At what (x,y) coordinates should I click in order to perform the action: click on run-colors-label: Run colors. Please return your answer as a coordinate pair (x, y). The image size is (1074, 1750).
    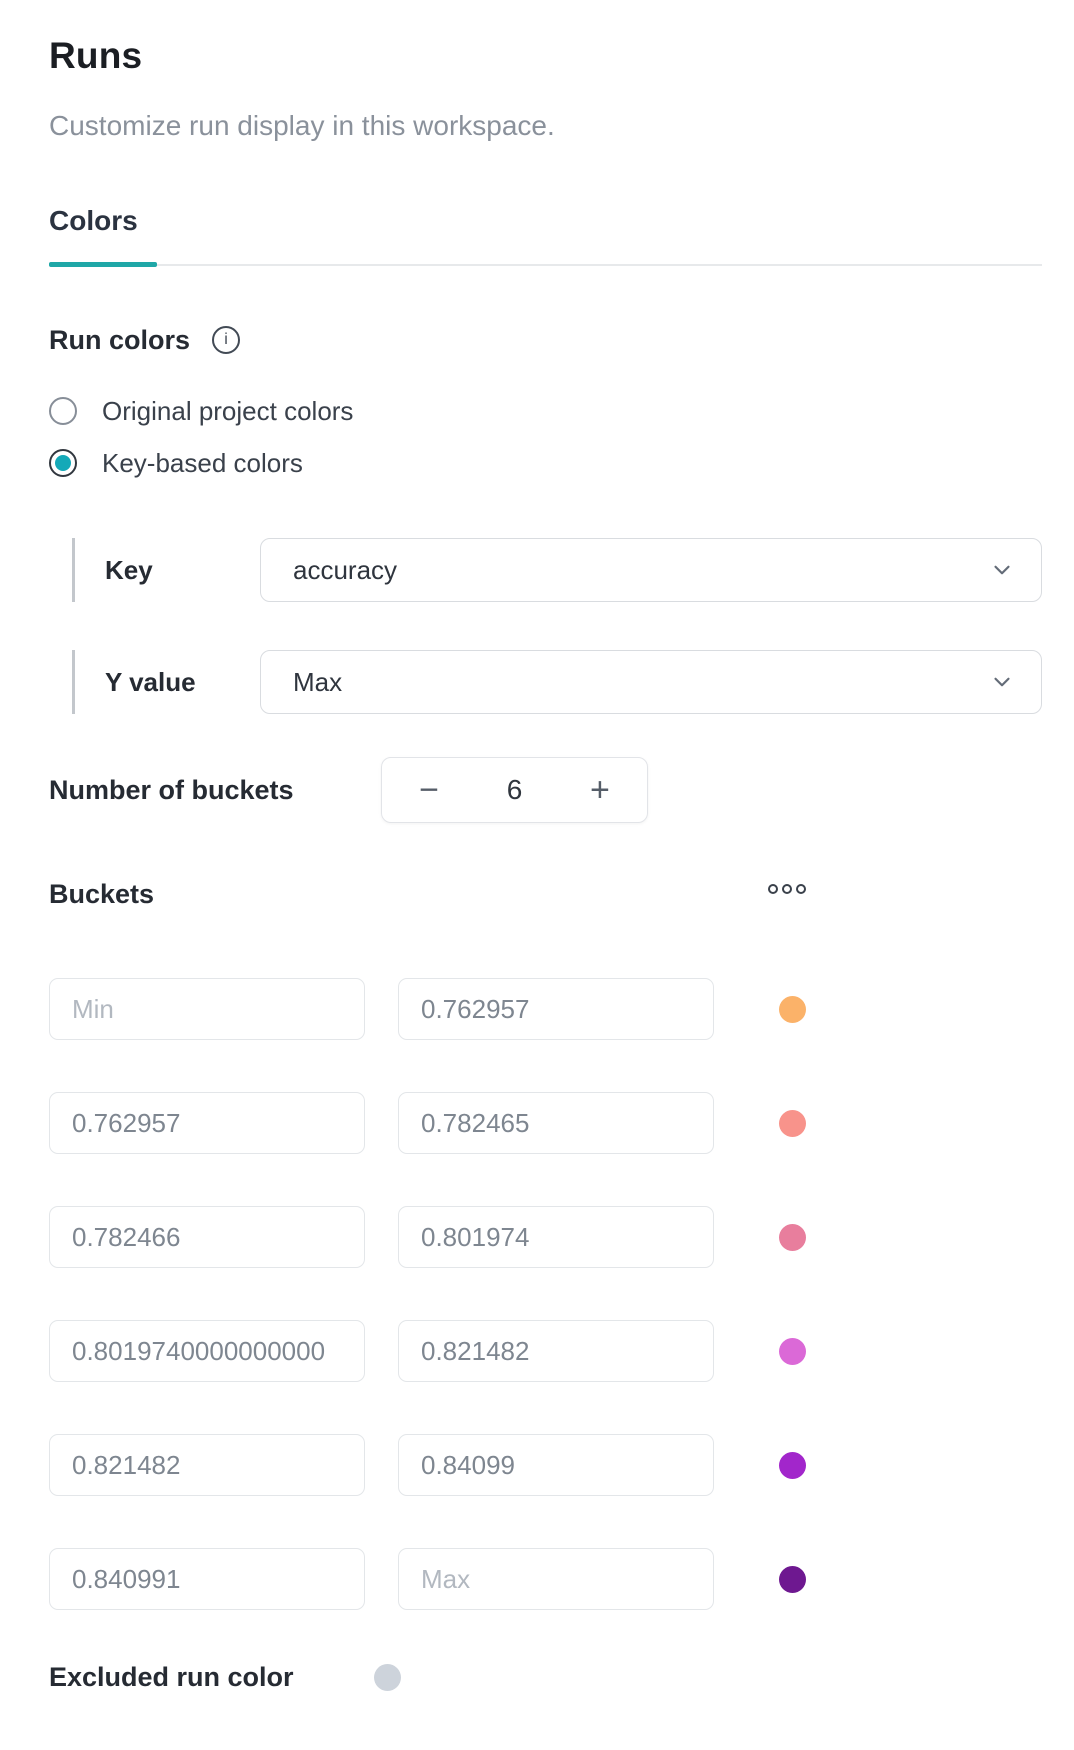
    Looking at the image, I should click on (120, 340).